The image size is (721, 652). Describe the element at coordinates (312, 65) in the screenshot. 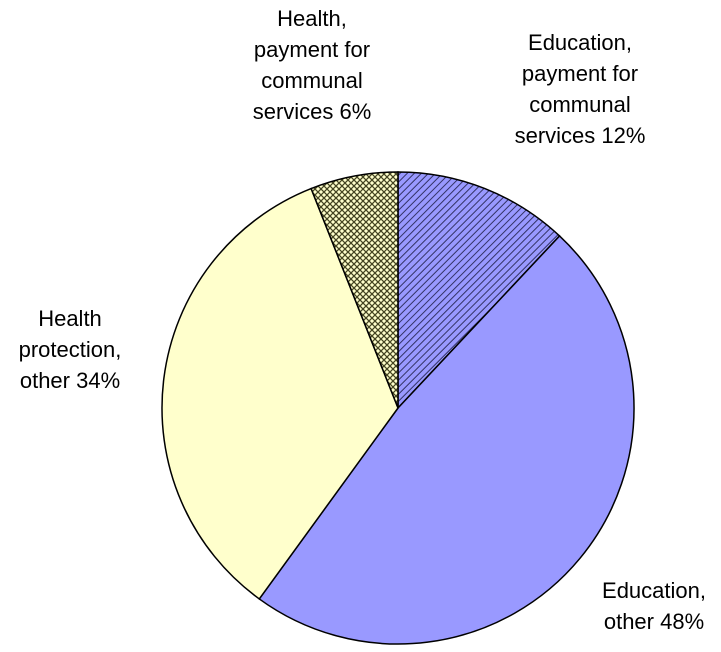

I see `pie-slice-label-4: Health, payment for communal services 6%` at that location.